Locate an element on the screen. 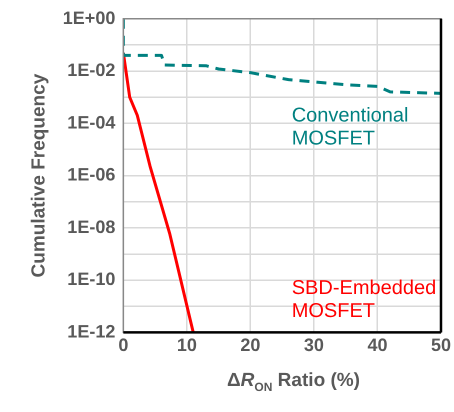 Image resolution: width=454 pixels, height=412 pixels. y-tick-label: 1E+00 is located at coordinates (89, 18).